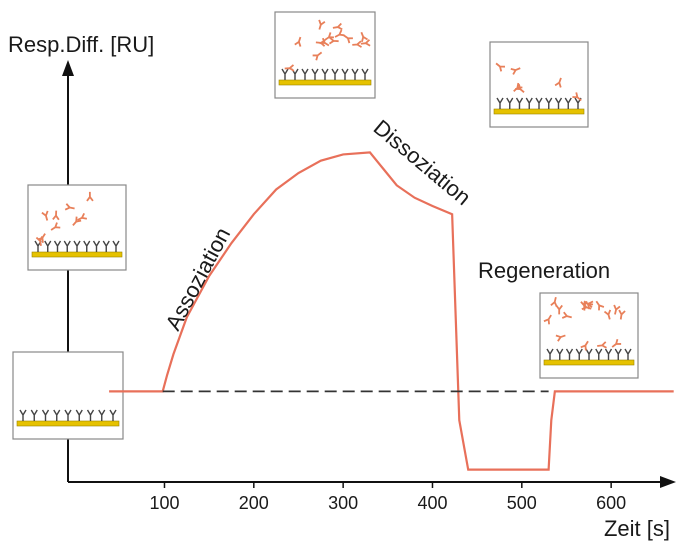 This screenshot has width=676, height=545. What do you see at coordinates (343, 503) in the screenshot?
I see `x-tick-label: 300` at bounding box center [343, 503].